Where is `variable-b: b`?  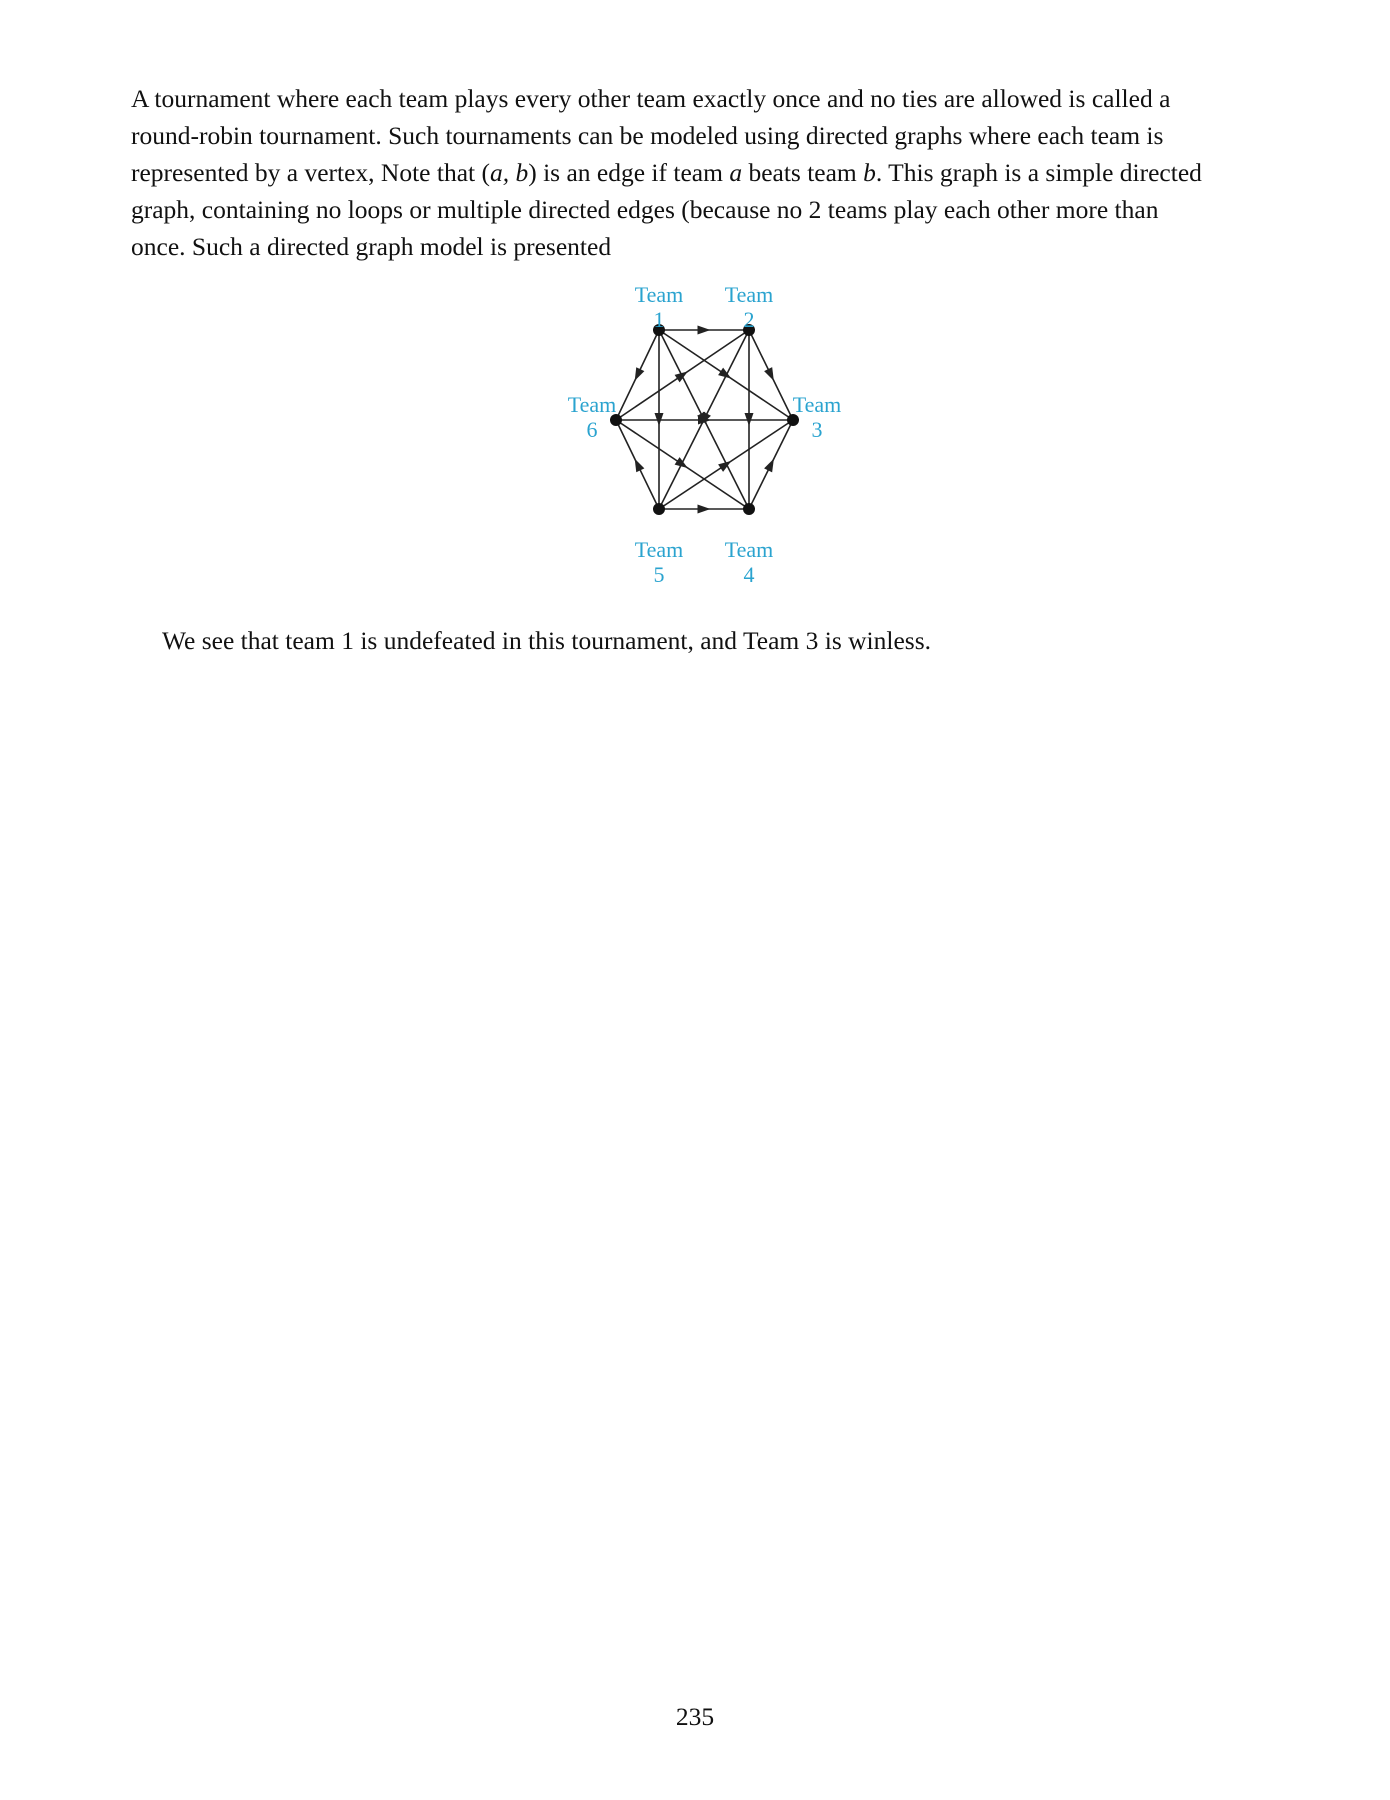 variable-b: b is located at coordinates (869, 172).